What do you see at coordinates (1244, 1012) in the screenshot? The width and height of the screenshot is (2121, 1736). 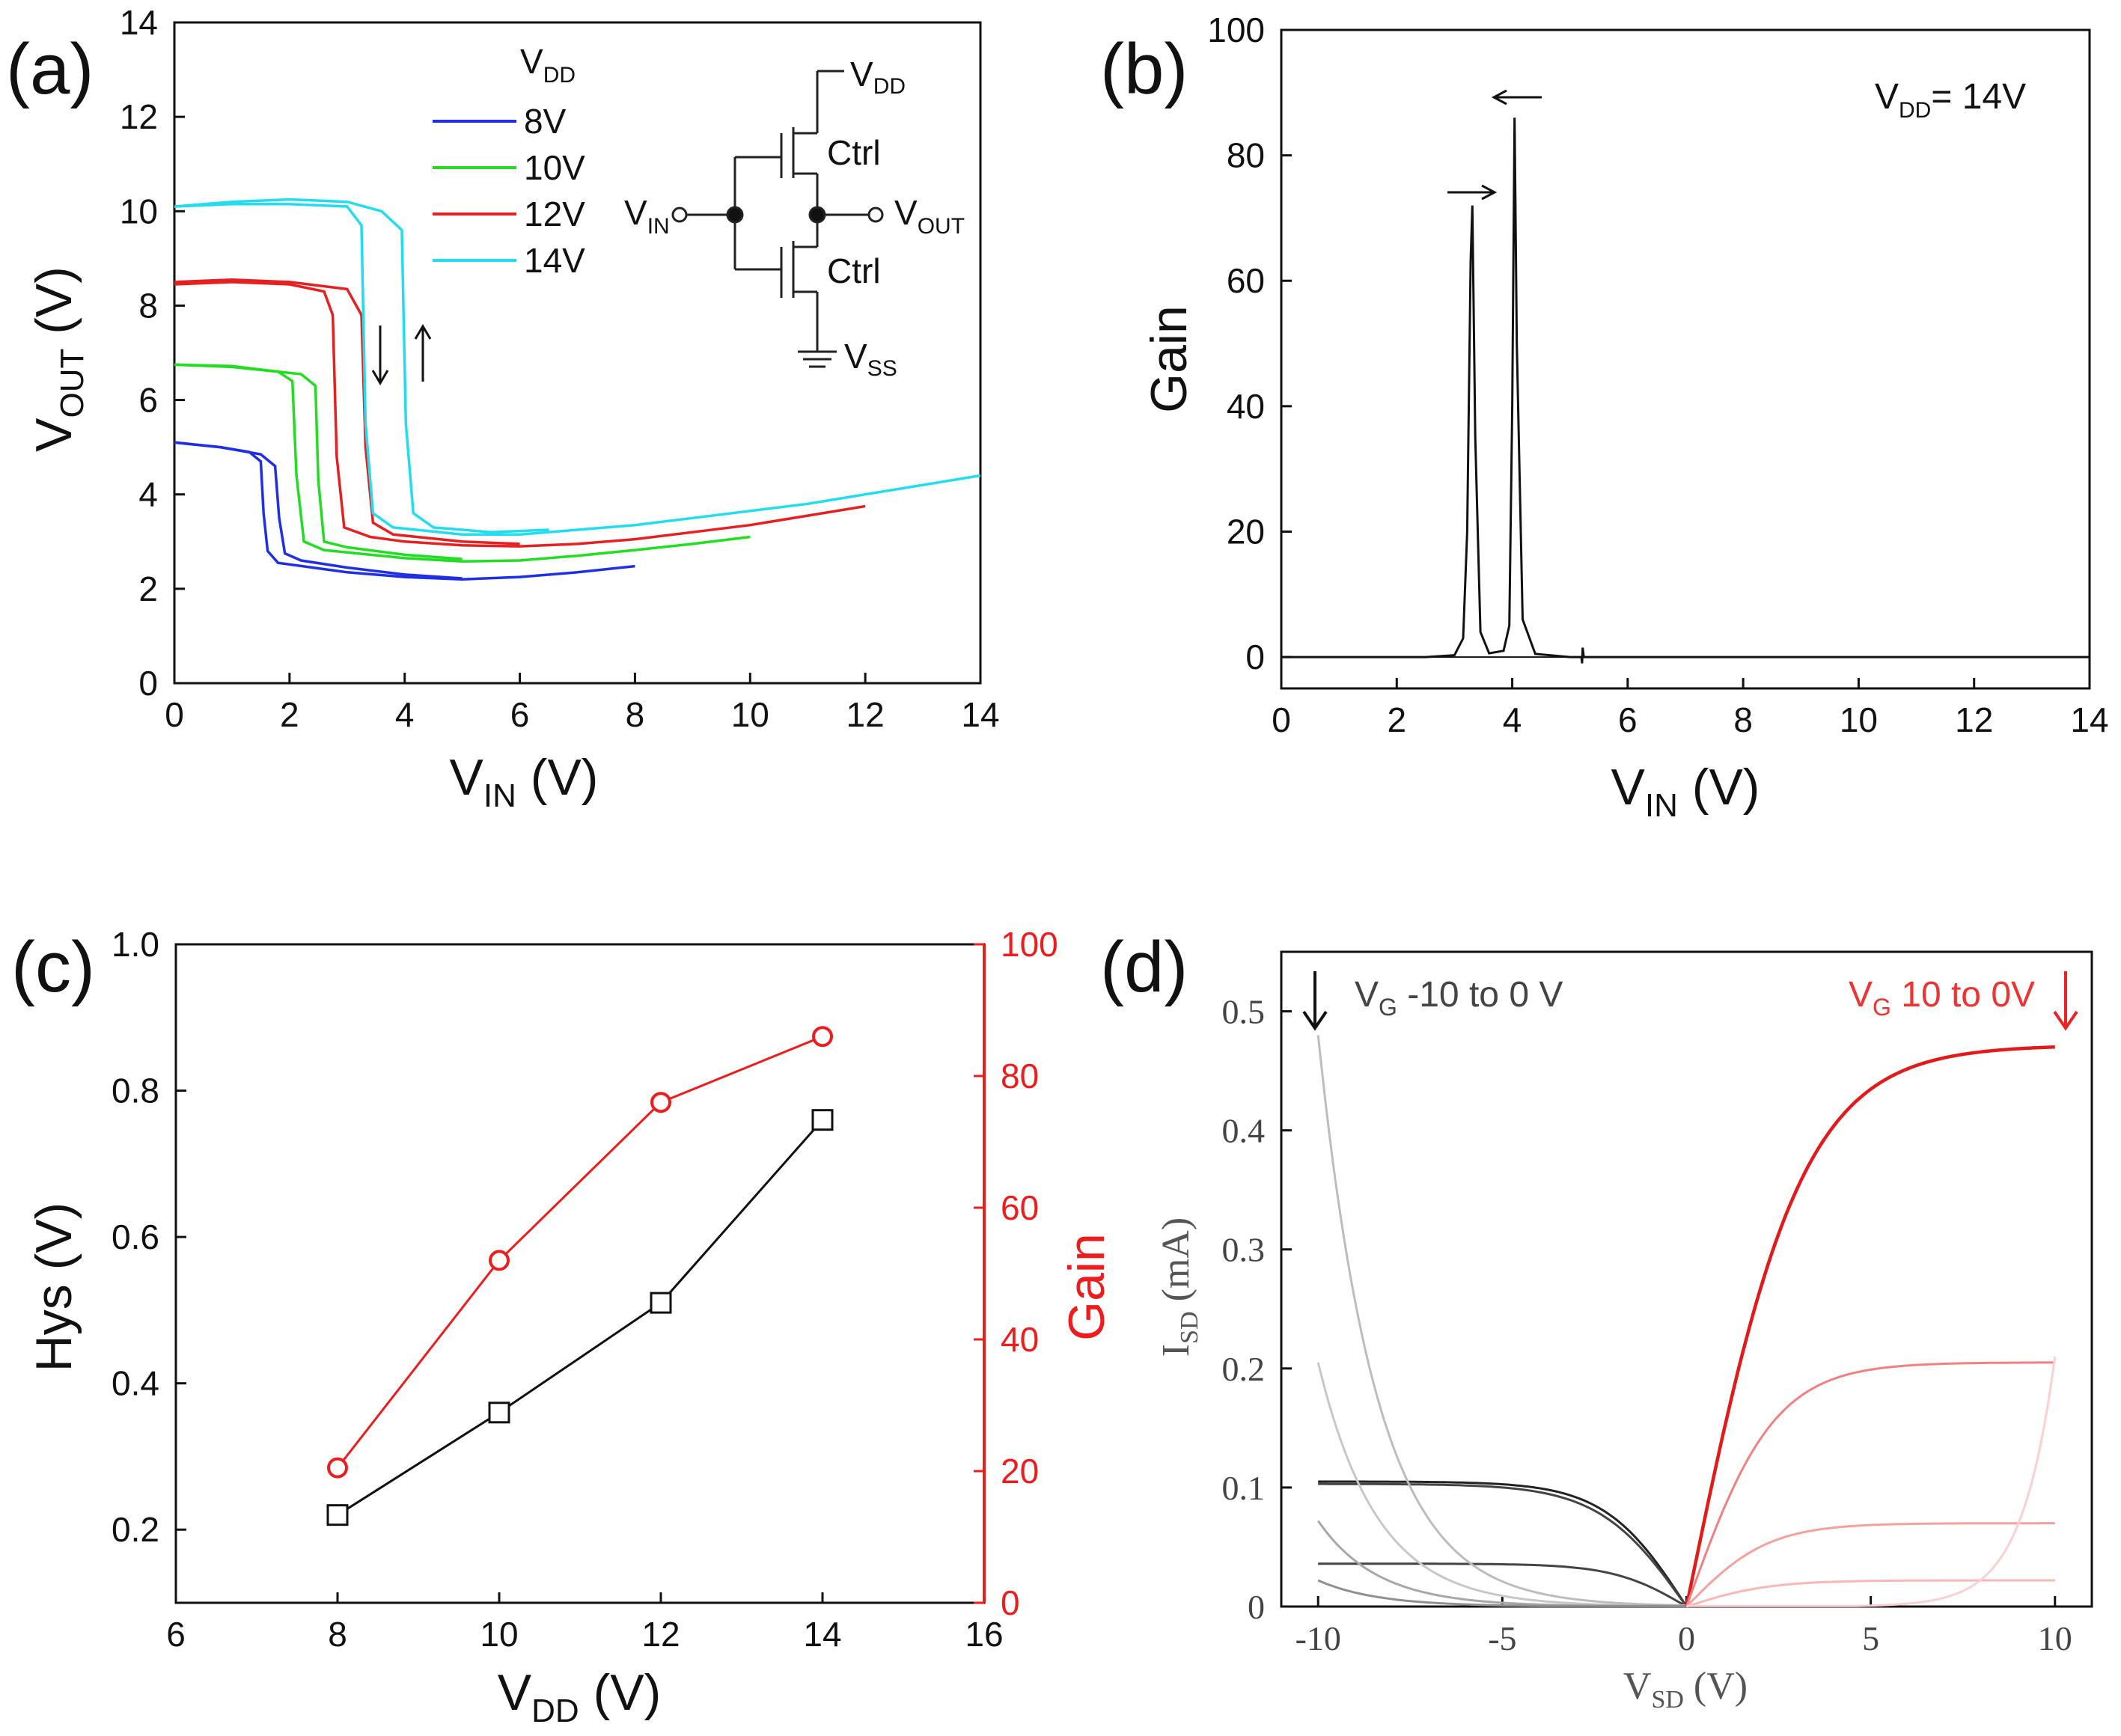 I see `y-tick-label: 0.5` at bounding box center [1244, 1012].